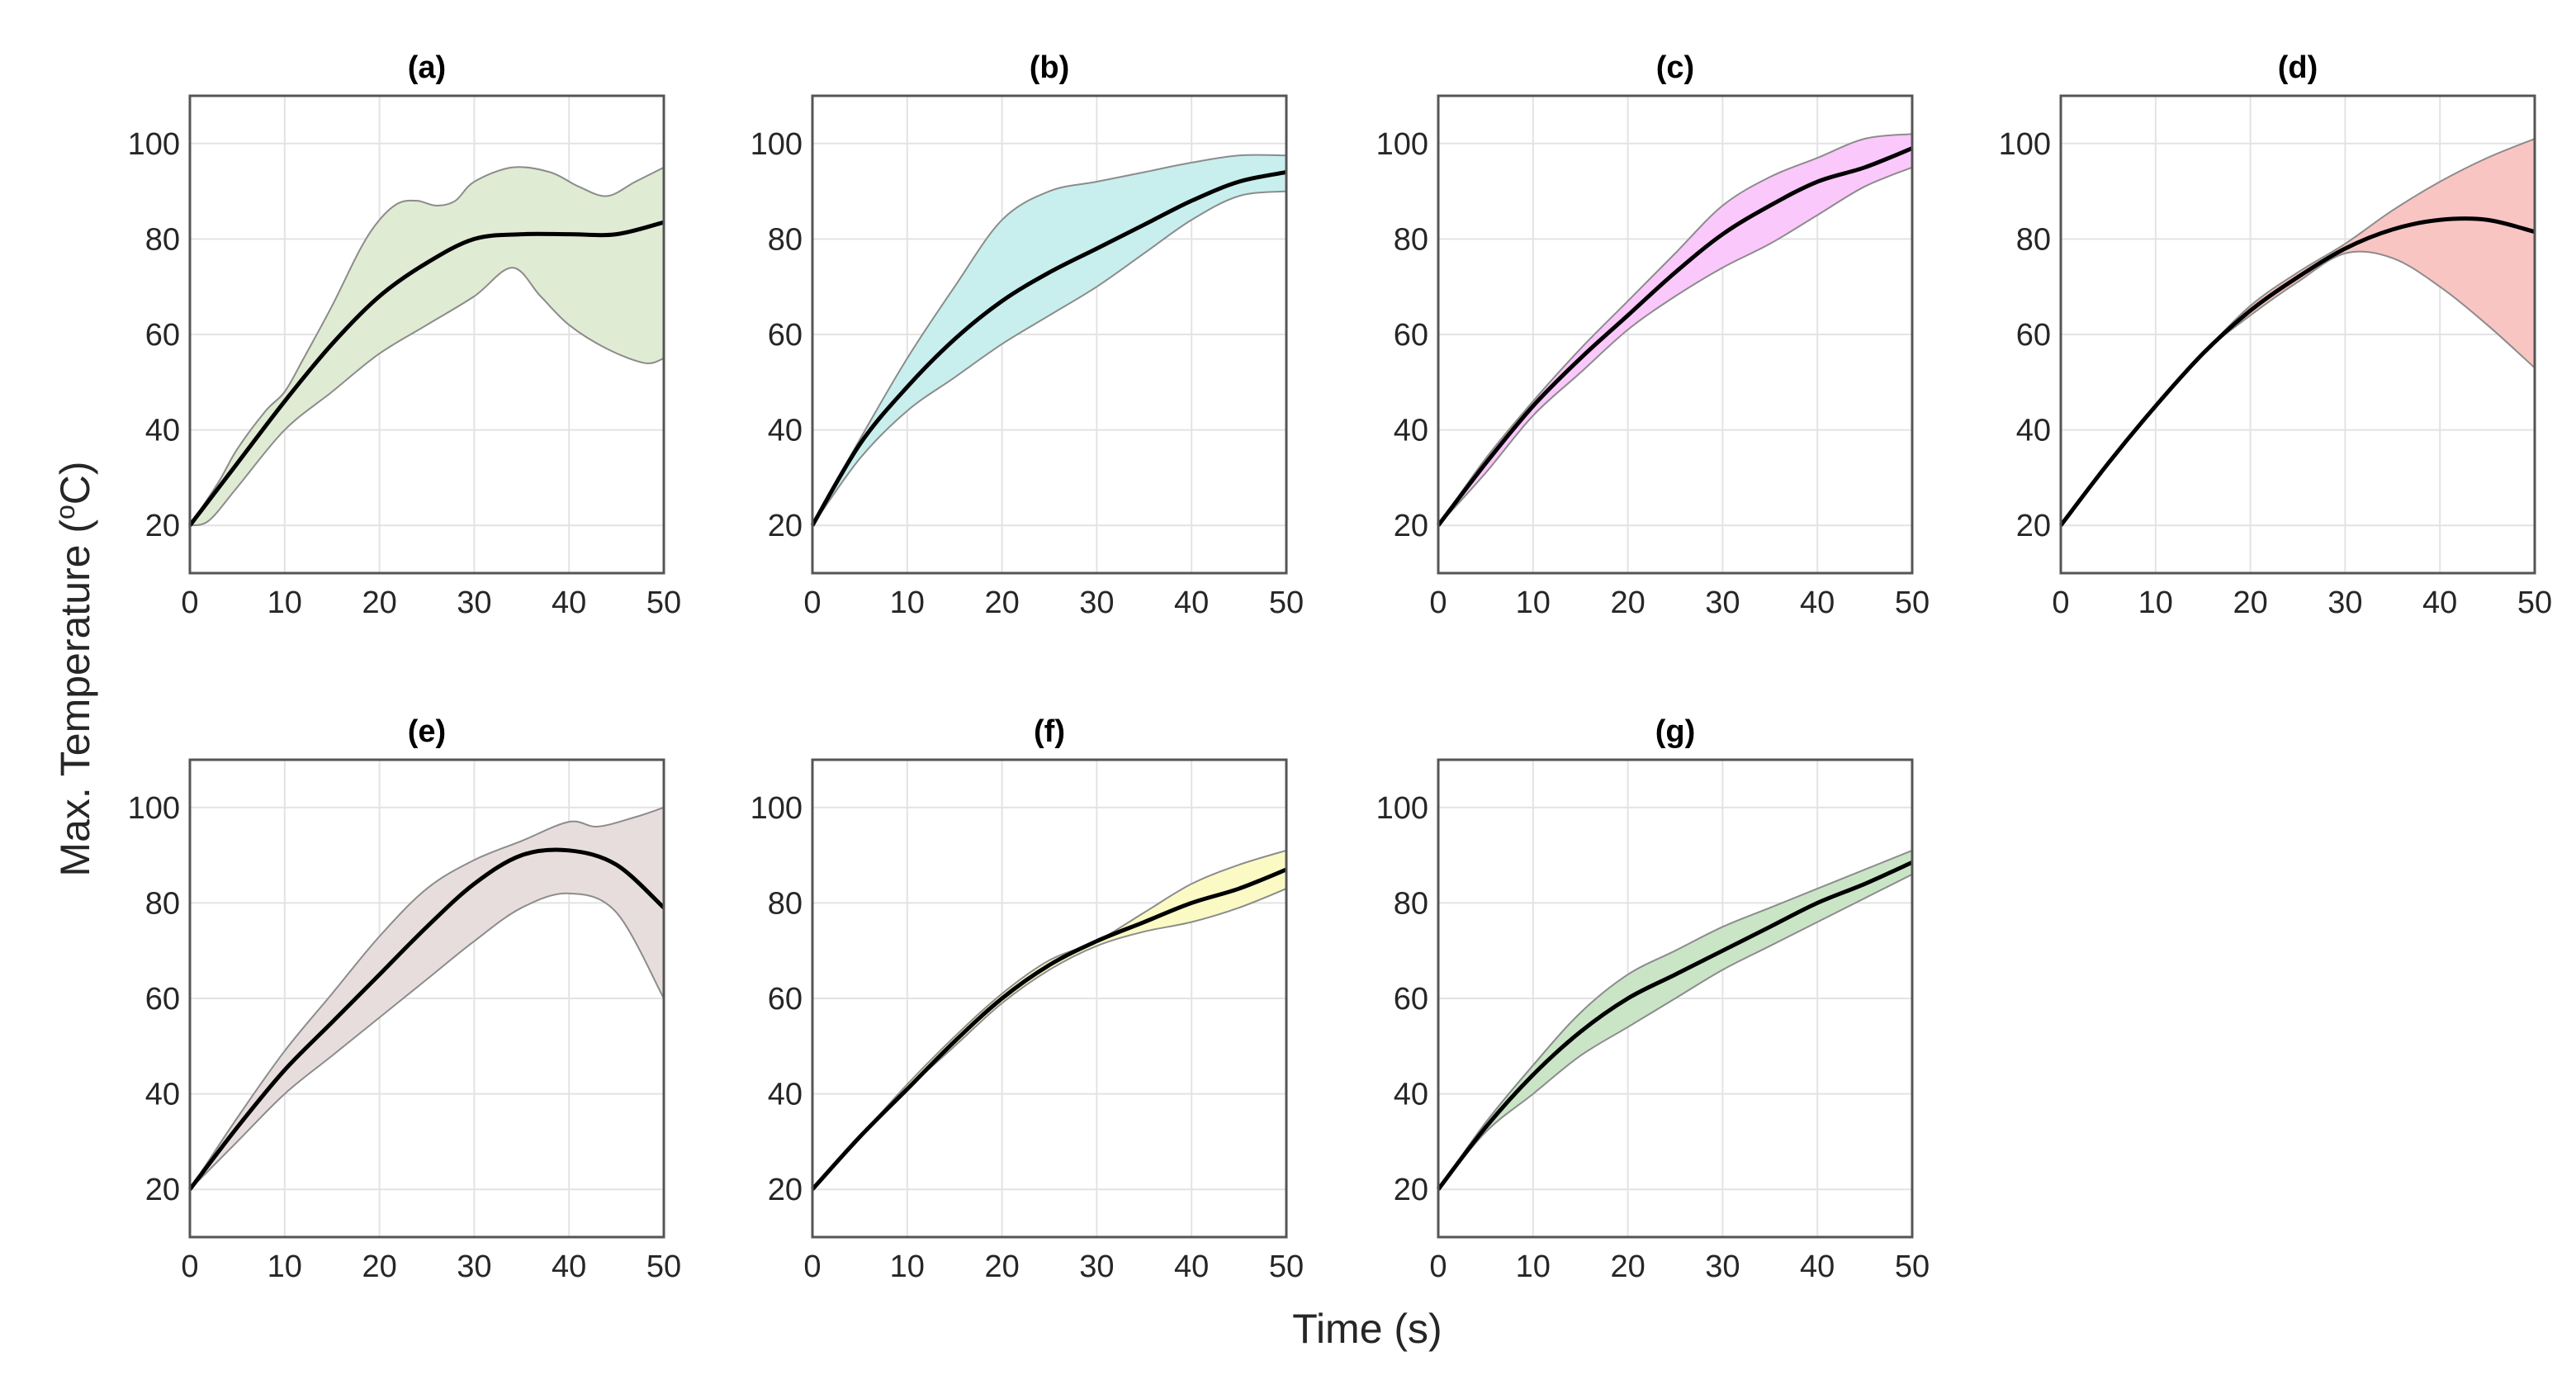 The image size is (2576, 1375). I want to click on panel-title: (e), so click(427, 731).